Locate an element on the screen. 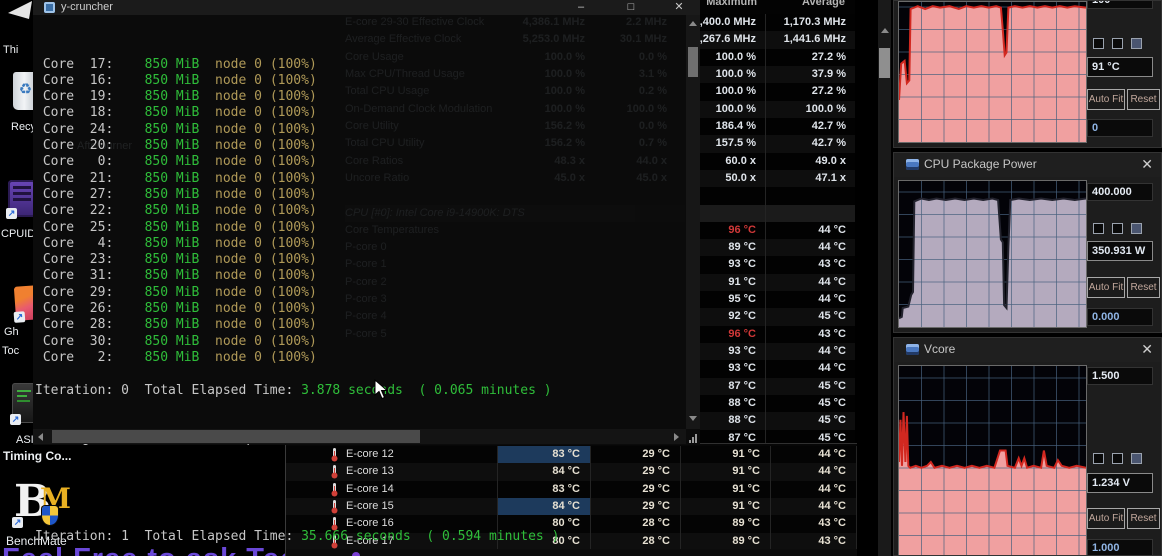 This screenshot has width=1162, height=556. sensor-row: 50.0 x 47.1 x is located at coordinates (768, 178).